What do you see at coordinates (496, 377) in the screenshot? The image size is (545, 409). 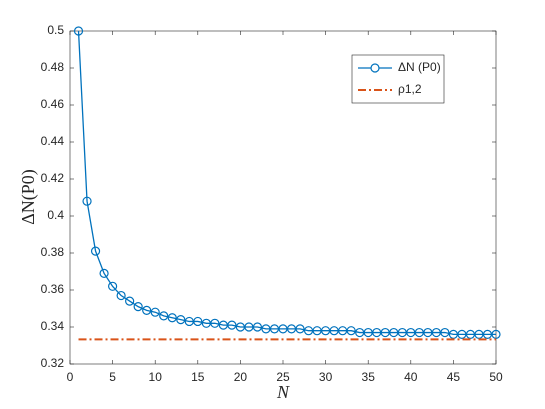 I see `x-tick-label: 50` at bounding box center [496, 377].